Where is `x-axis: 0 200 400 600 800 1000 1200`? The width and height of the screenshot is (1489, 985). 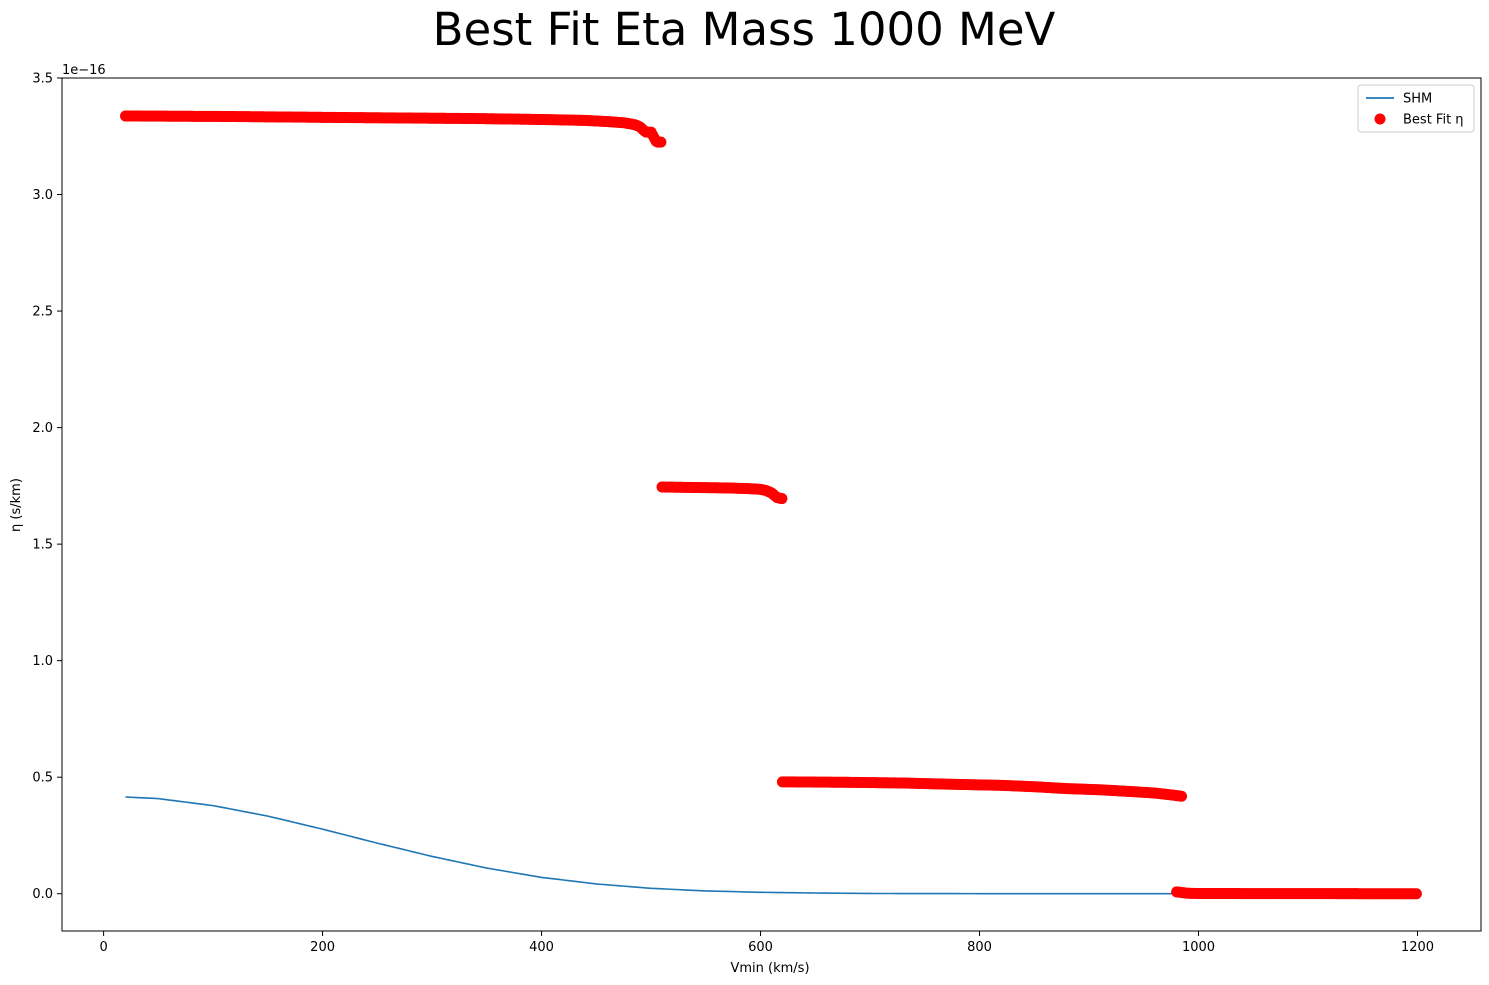
x-axis: 0 200 400 600 800 1000 1200 is located at coordinates (766, 943).